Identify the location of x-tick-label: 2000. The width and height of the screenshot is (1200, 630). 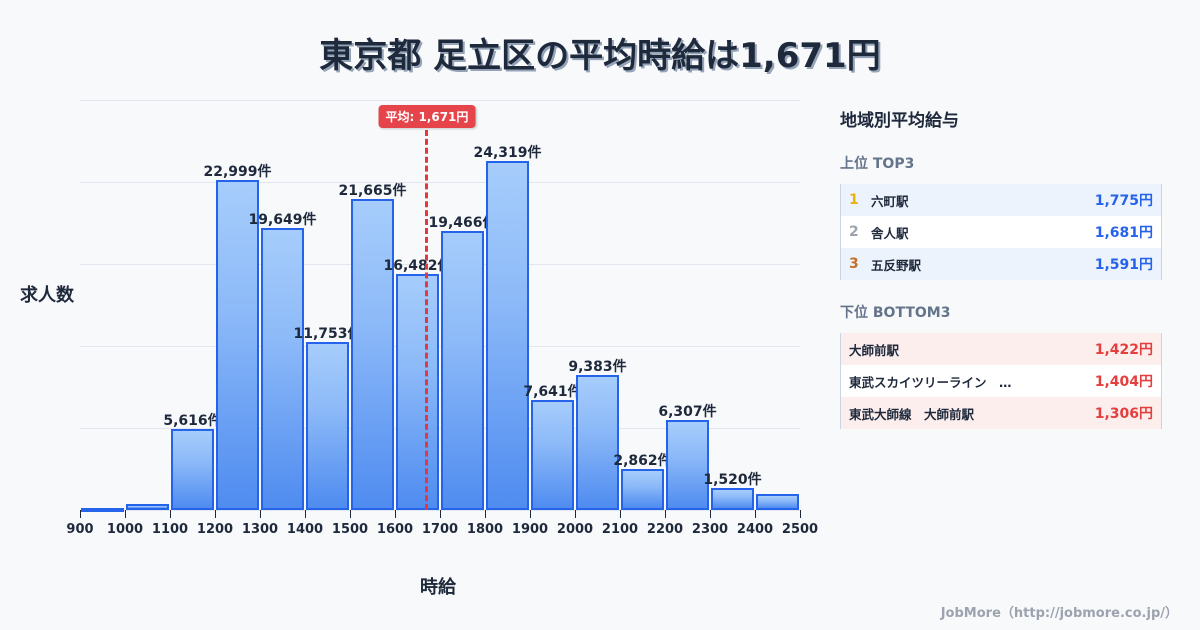
(575, 529).